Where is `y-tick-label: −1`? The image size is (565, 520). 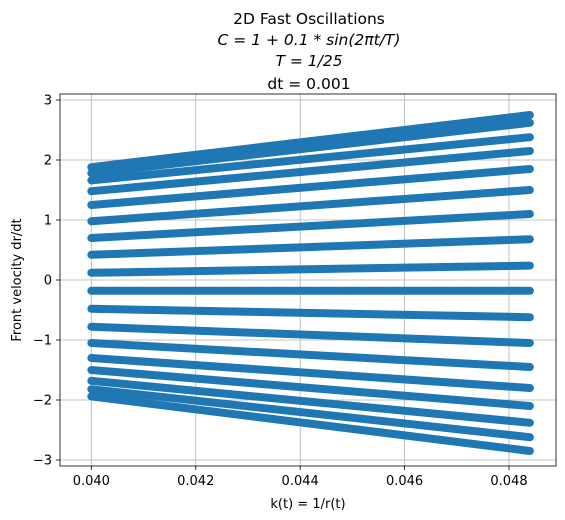
y-tick-label: −1 is located at coordinates (42, 341).